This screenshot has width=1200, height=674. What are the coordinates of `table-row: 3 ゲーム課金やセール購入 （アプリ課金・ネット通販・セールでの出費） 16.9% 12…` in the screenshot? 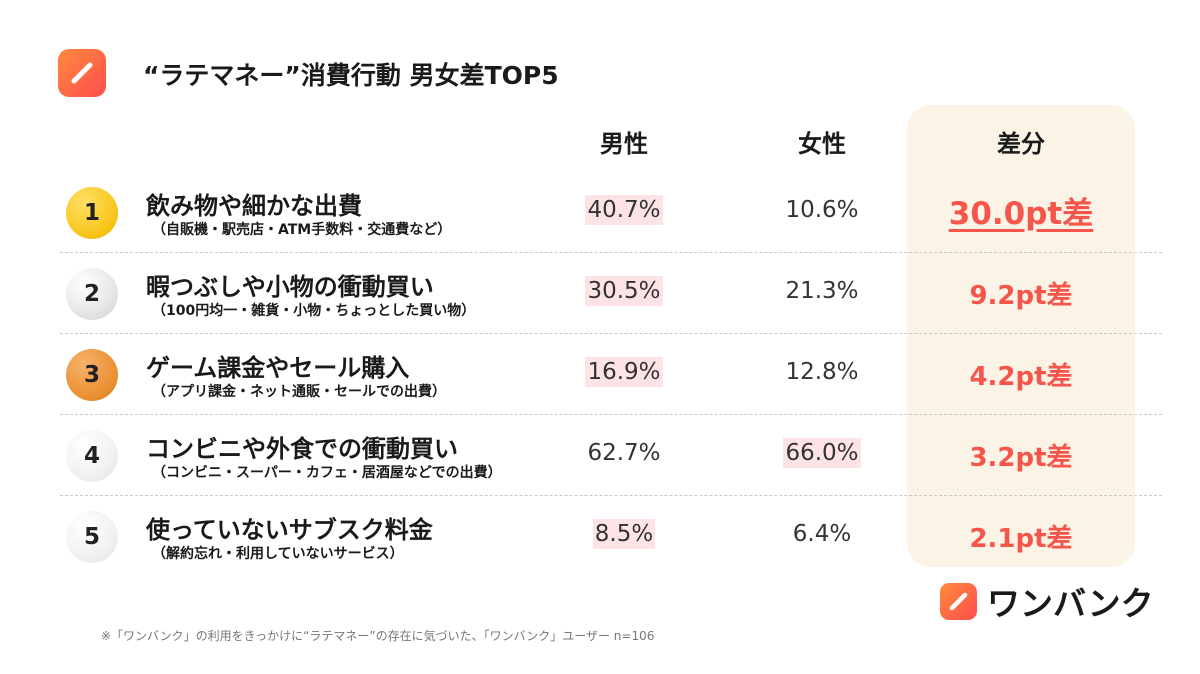 It's located at (611, 374).